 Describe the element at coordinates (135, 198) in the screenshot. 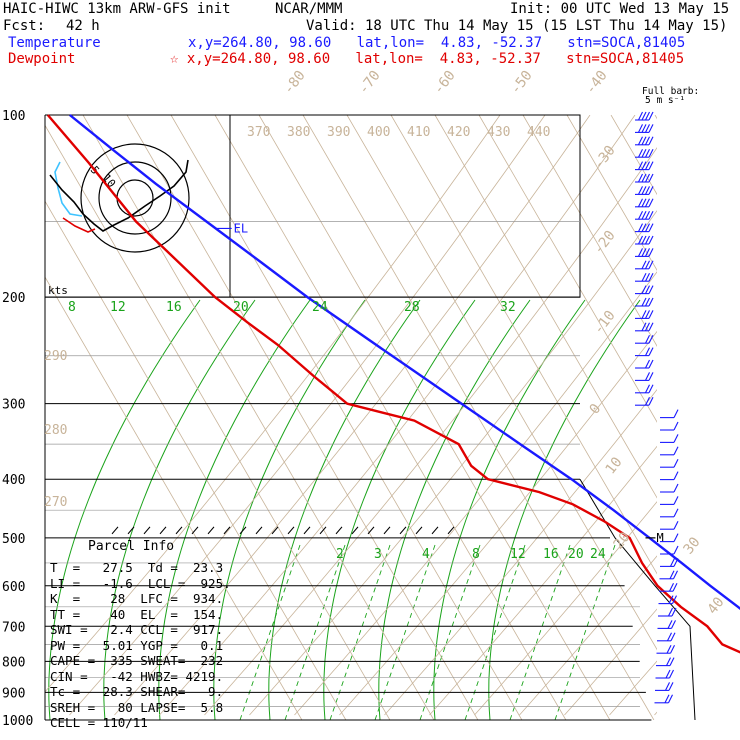

I see `hodograph-ring` at that location.